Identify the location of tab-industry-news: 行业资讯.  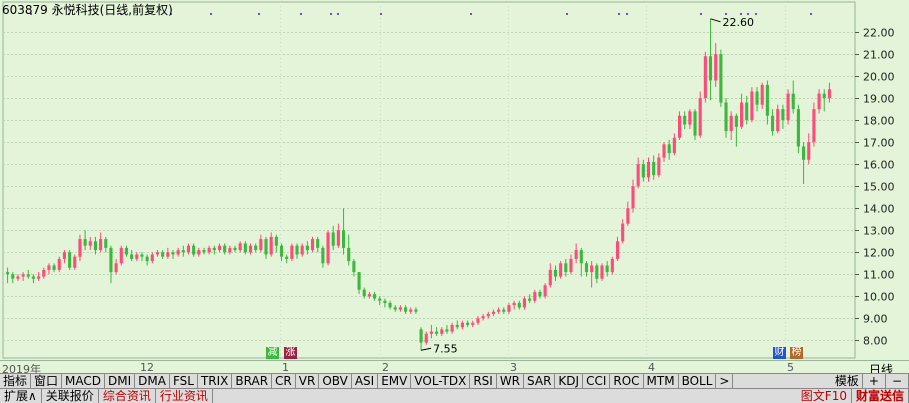
(184, 396).